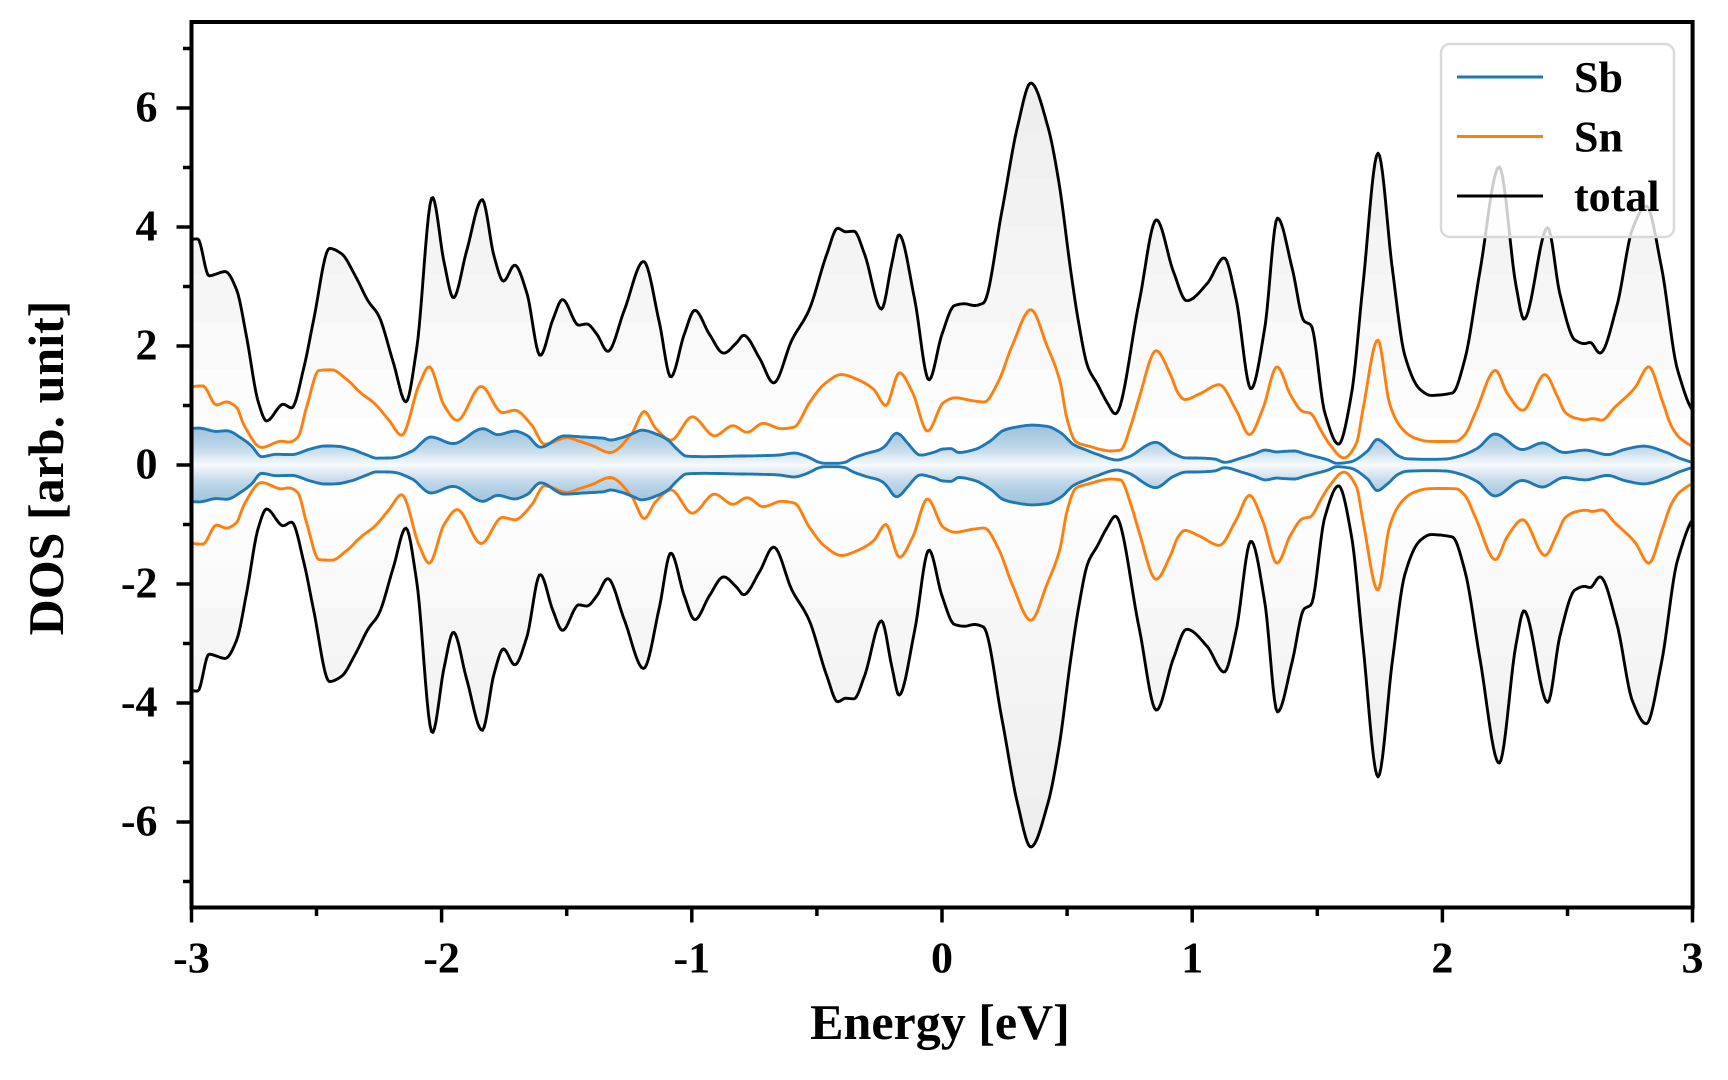 This screenshot has height=1080, width=1728. What do you see at coordinates (940, 1022) in the screenshot?
I see `svg-text: Energy [eV]` at bounding box center [940, 1022].